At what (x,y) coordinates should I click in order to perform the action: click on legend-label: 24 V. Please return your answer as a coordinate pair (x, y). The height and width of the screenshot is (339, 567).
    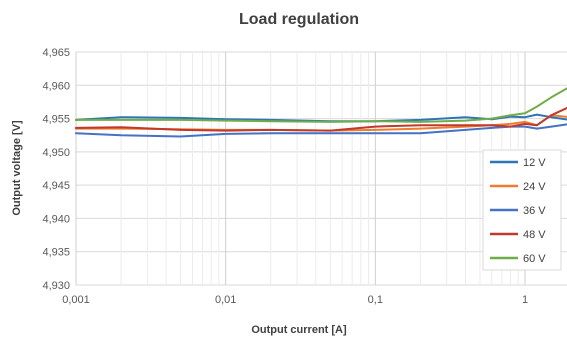
    Looking at the image, I should click on (534, 187).